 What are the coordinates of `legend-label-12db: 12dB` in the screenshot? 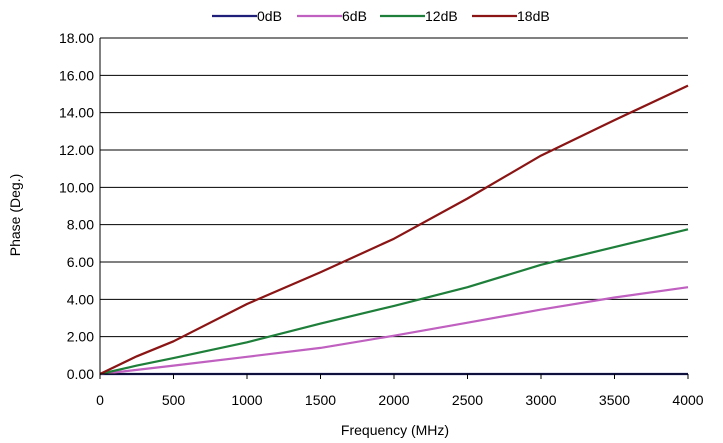 It's located at (441, 16).